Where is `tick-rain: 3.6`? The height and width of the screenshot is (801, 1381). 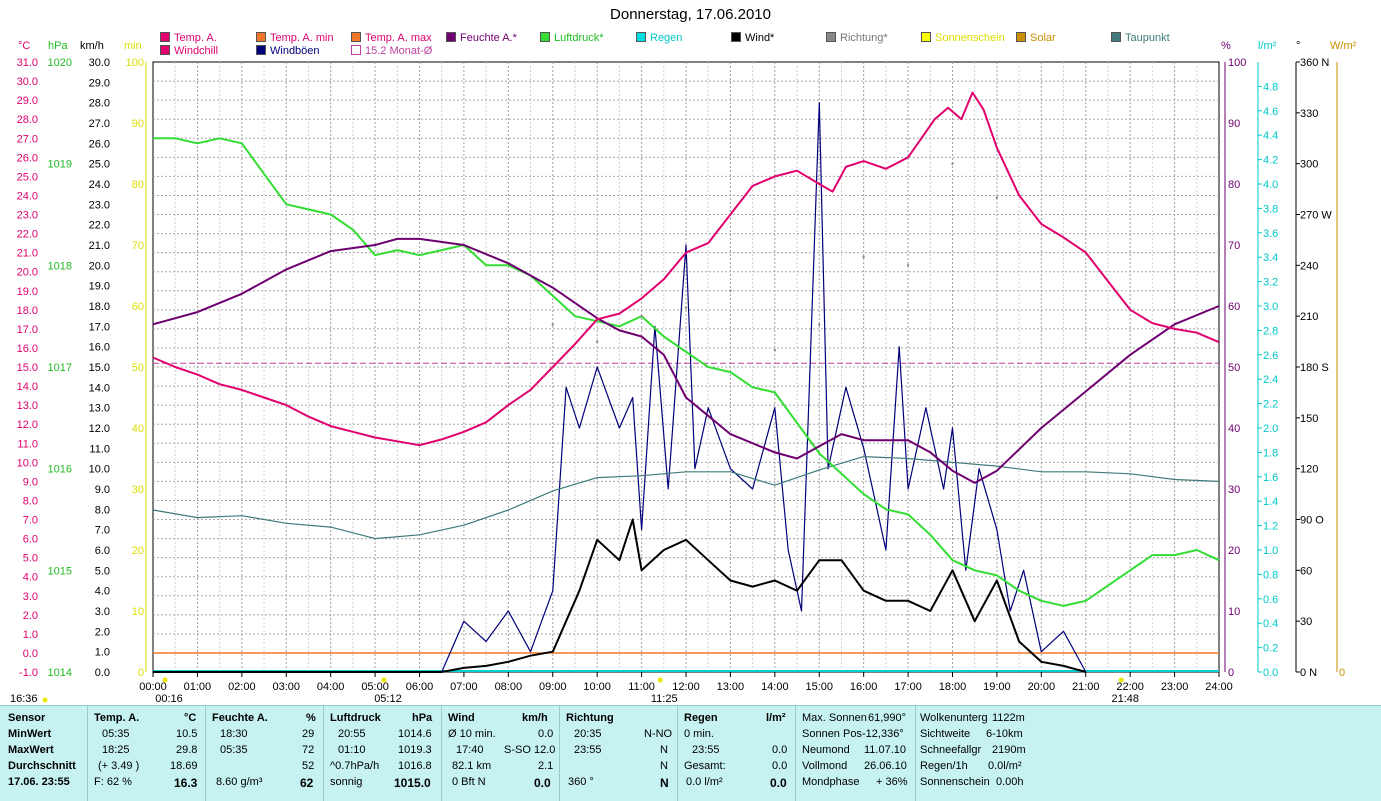
tick-rain: 3.6 is located at coordinates (1270, 234).